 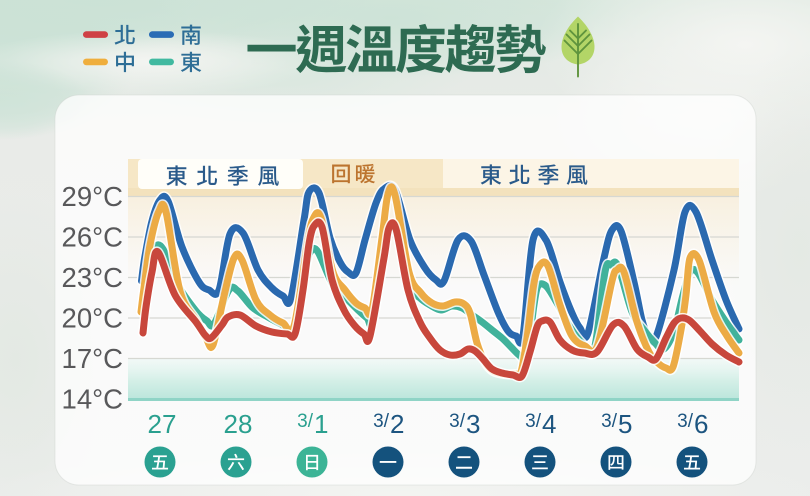 What do you see at coordinates (92, 358) in the screenshot?
I see `svg-text: 17°C` at bounding box center [92, 358].